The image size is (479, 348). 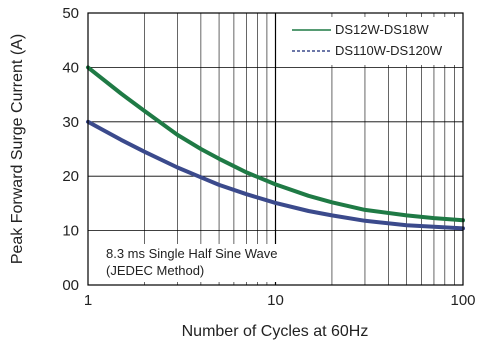 I want to click on annotation-line-1: 8.3 ms Single Half Sine Wave, so click(x=191, y=253).